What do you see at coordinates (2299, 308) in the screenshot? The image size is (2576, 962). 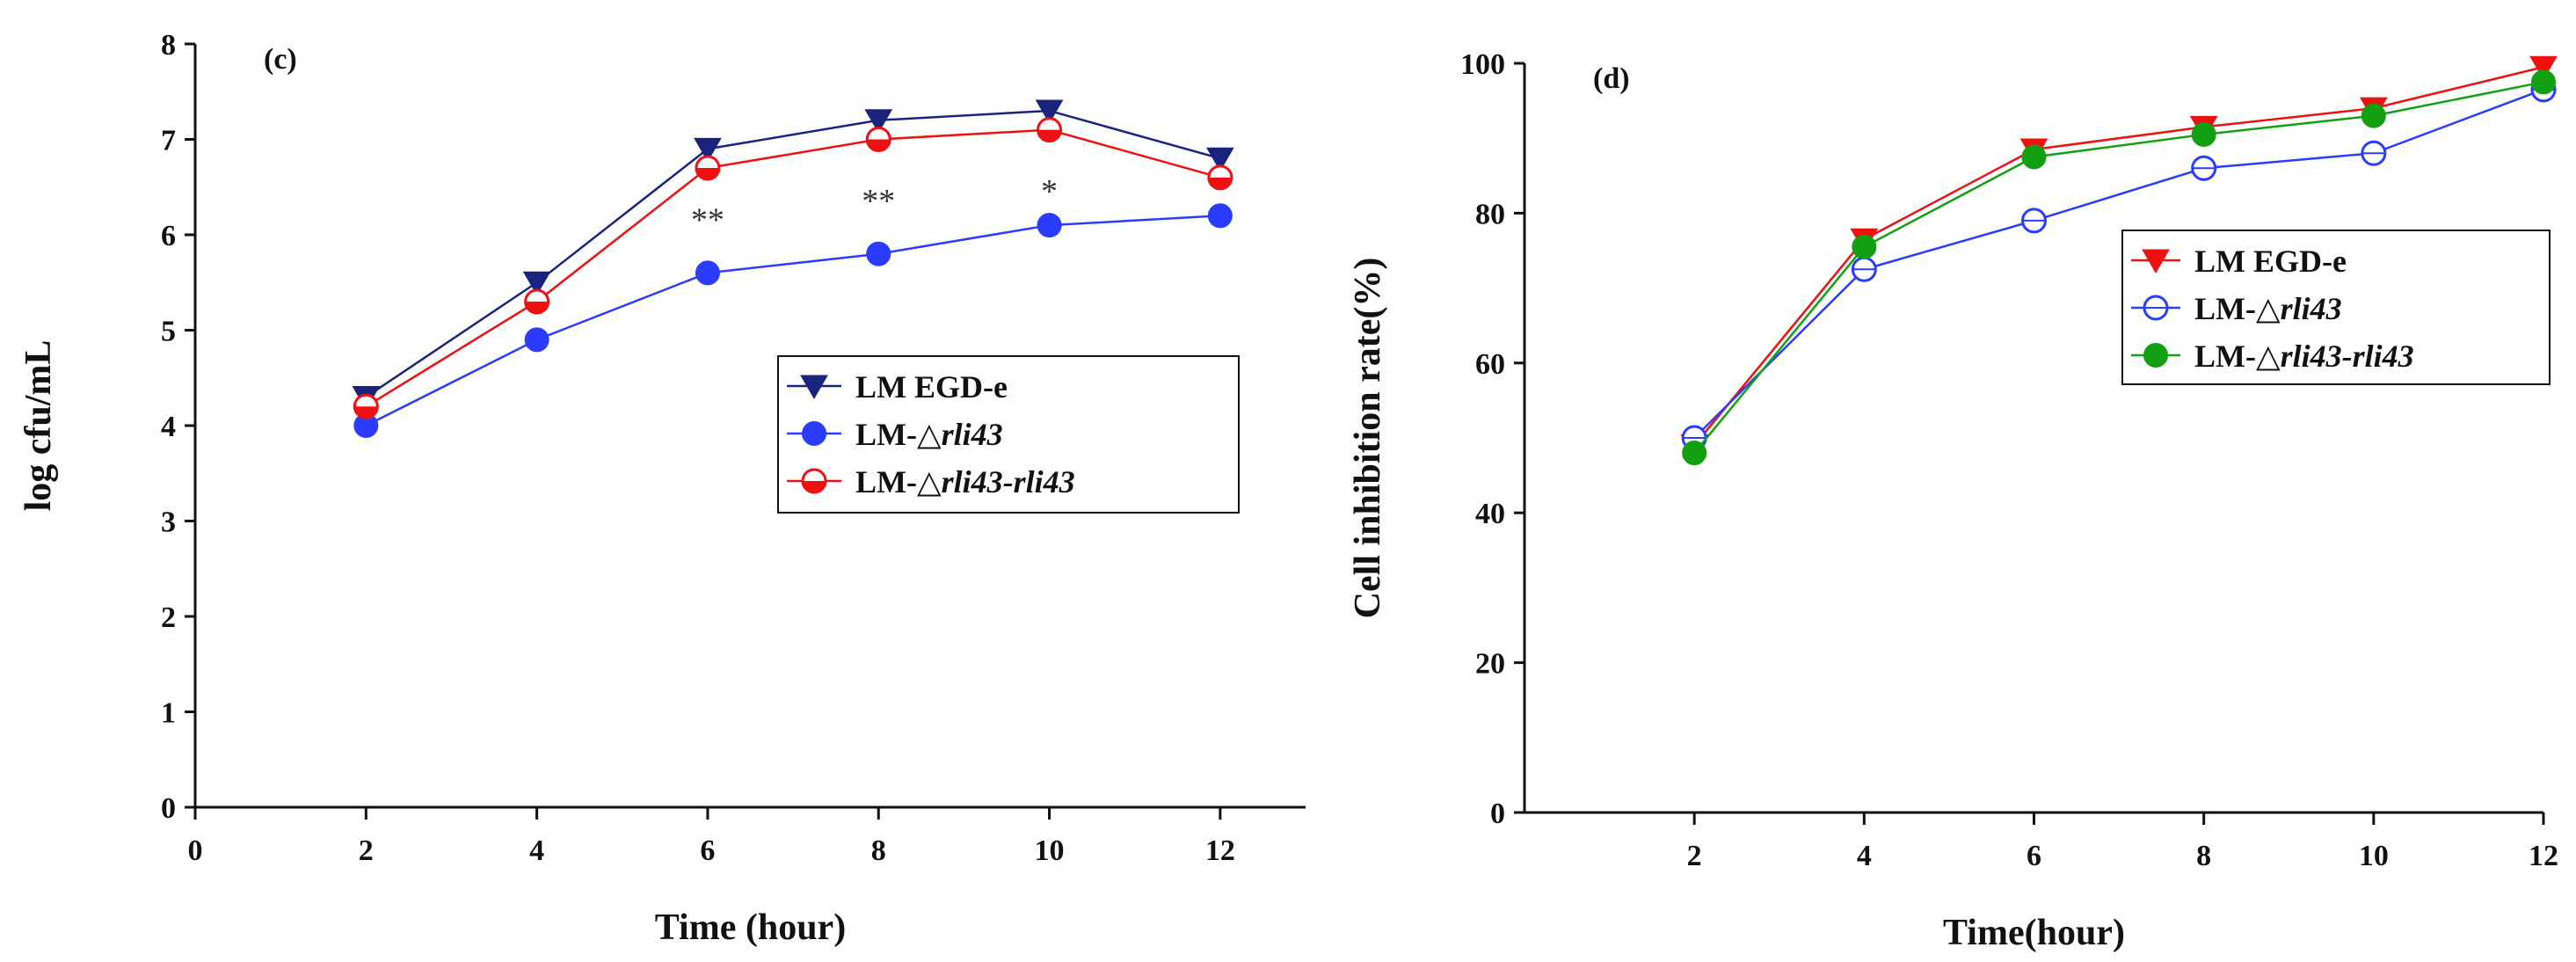 I see `legend-label-italic: △rli43` at bounding box center [2299, 308].